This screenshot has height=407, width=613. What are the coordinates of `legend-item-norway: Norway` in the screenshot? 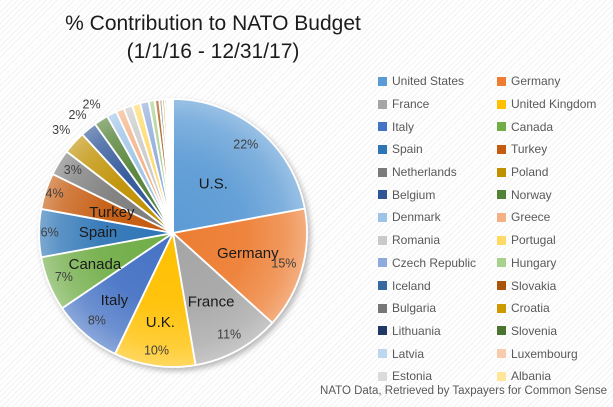 It's located at (546, 194).